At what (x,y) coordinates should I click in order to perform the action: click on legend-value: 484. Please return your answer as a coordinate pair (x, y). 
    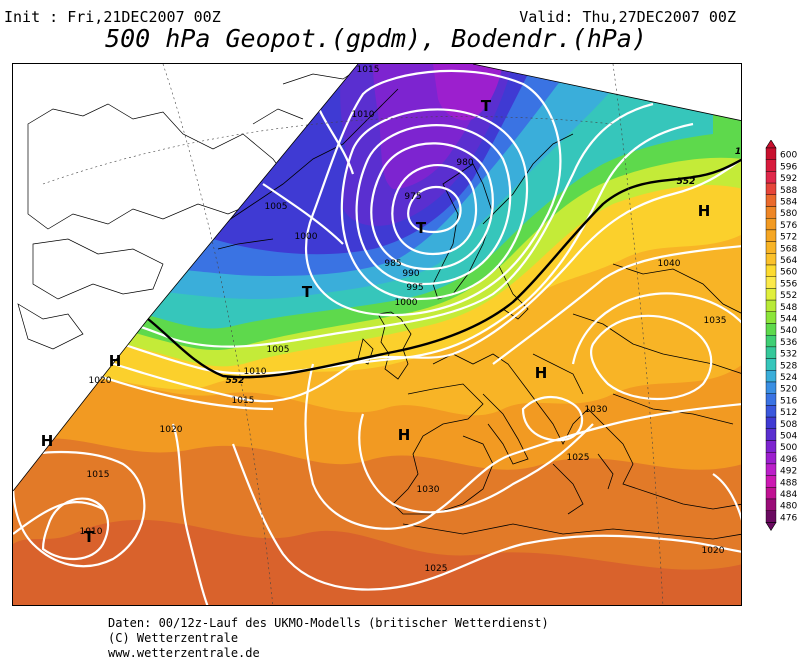
    Looking at the image, I should click on (788, 495).